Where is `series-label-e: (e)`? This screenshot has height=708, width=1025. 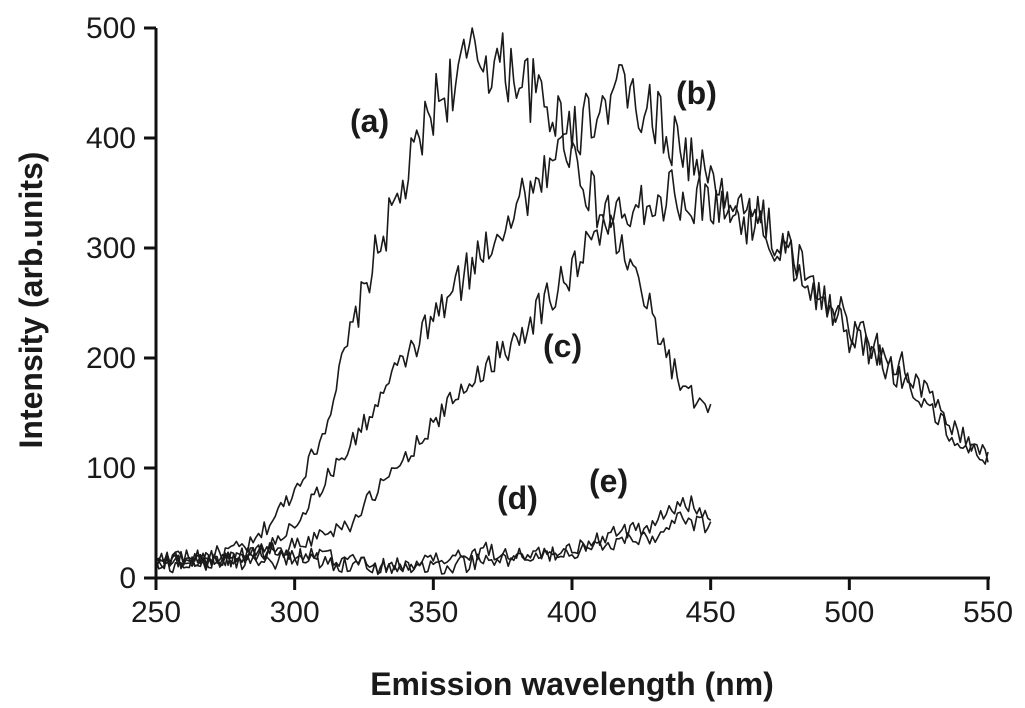 series-label-e: (e) is located at coordinates (608, 481).